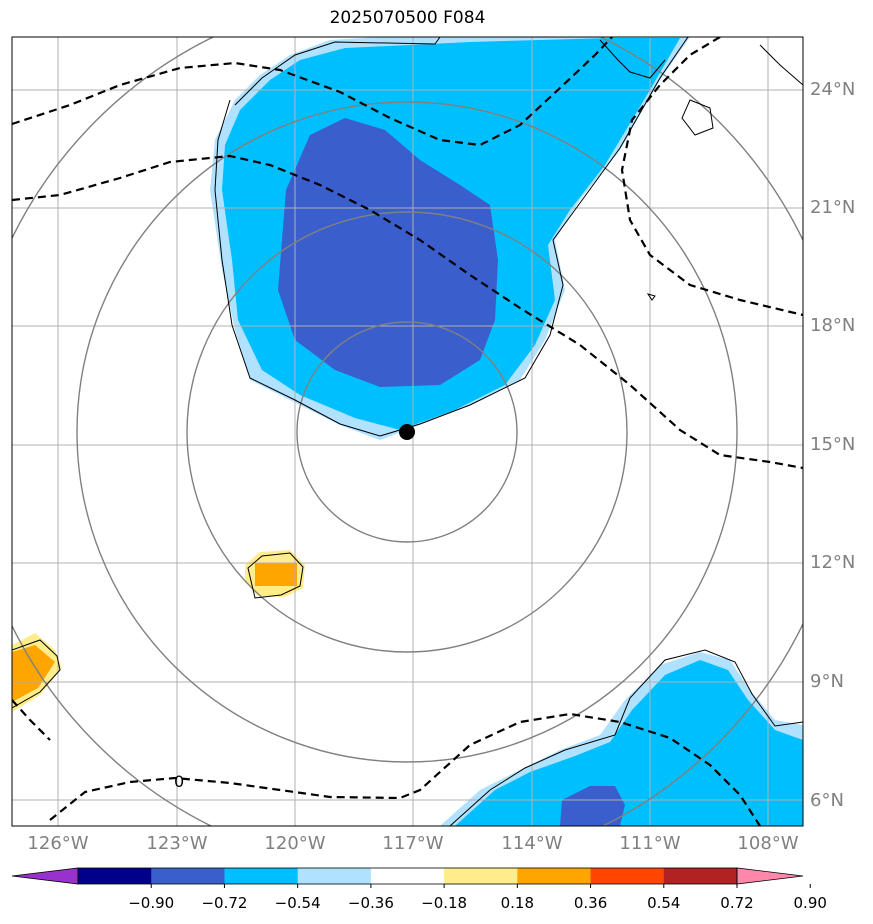 The image size is (873, 924). Describe the element at coordinates (664, 903) in the screenshot. I see `colorbar-tick-label: 0.54` at that location.